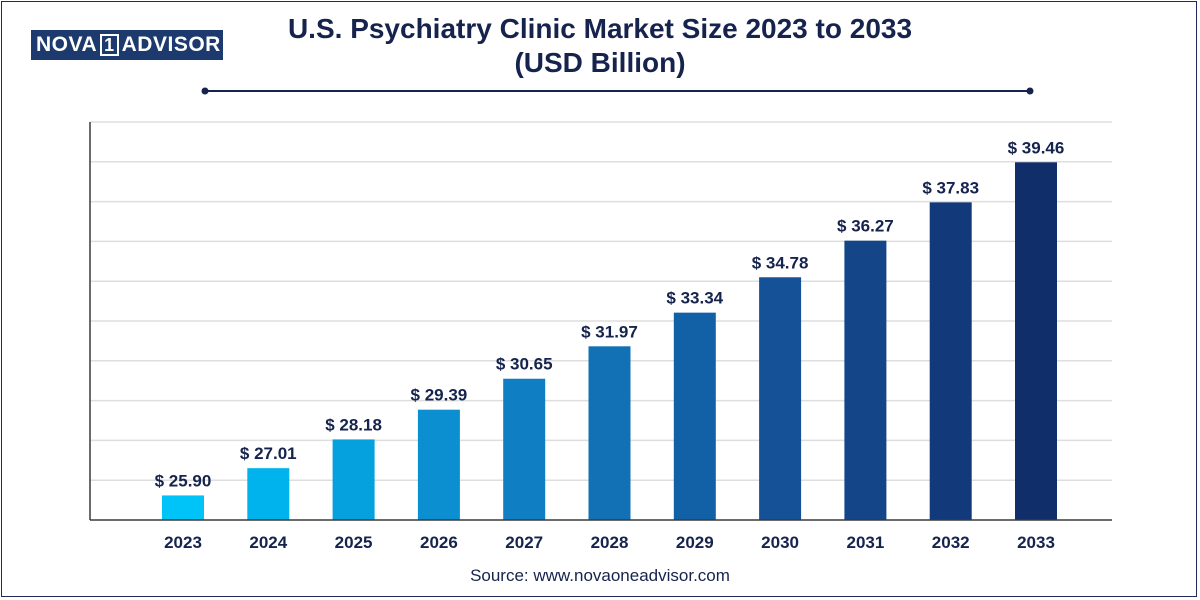 This screenshot has height=600, width=1200. Describe the element at coordinates (67, 44) in the screenshot. I see `brand-logo-part1: NOVA` at that location.